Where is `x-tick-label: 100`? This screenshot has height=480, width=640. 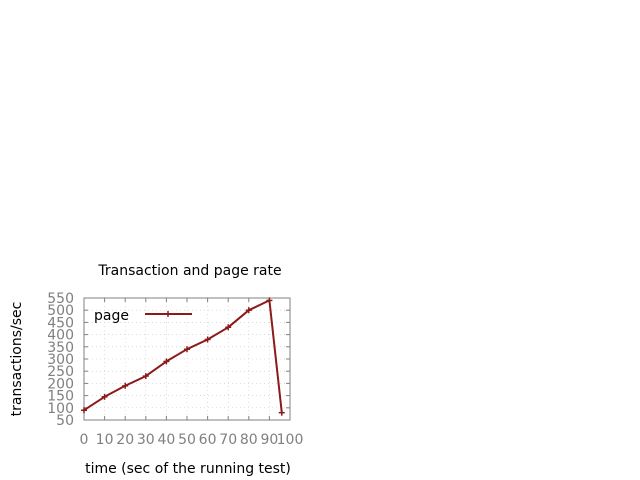 x-tick-label: 100 is located at coordinates (290, 440).